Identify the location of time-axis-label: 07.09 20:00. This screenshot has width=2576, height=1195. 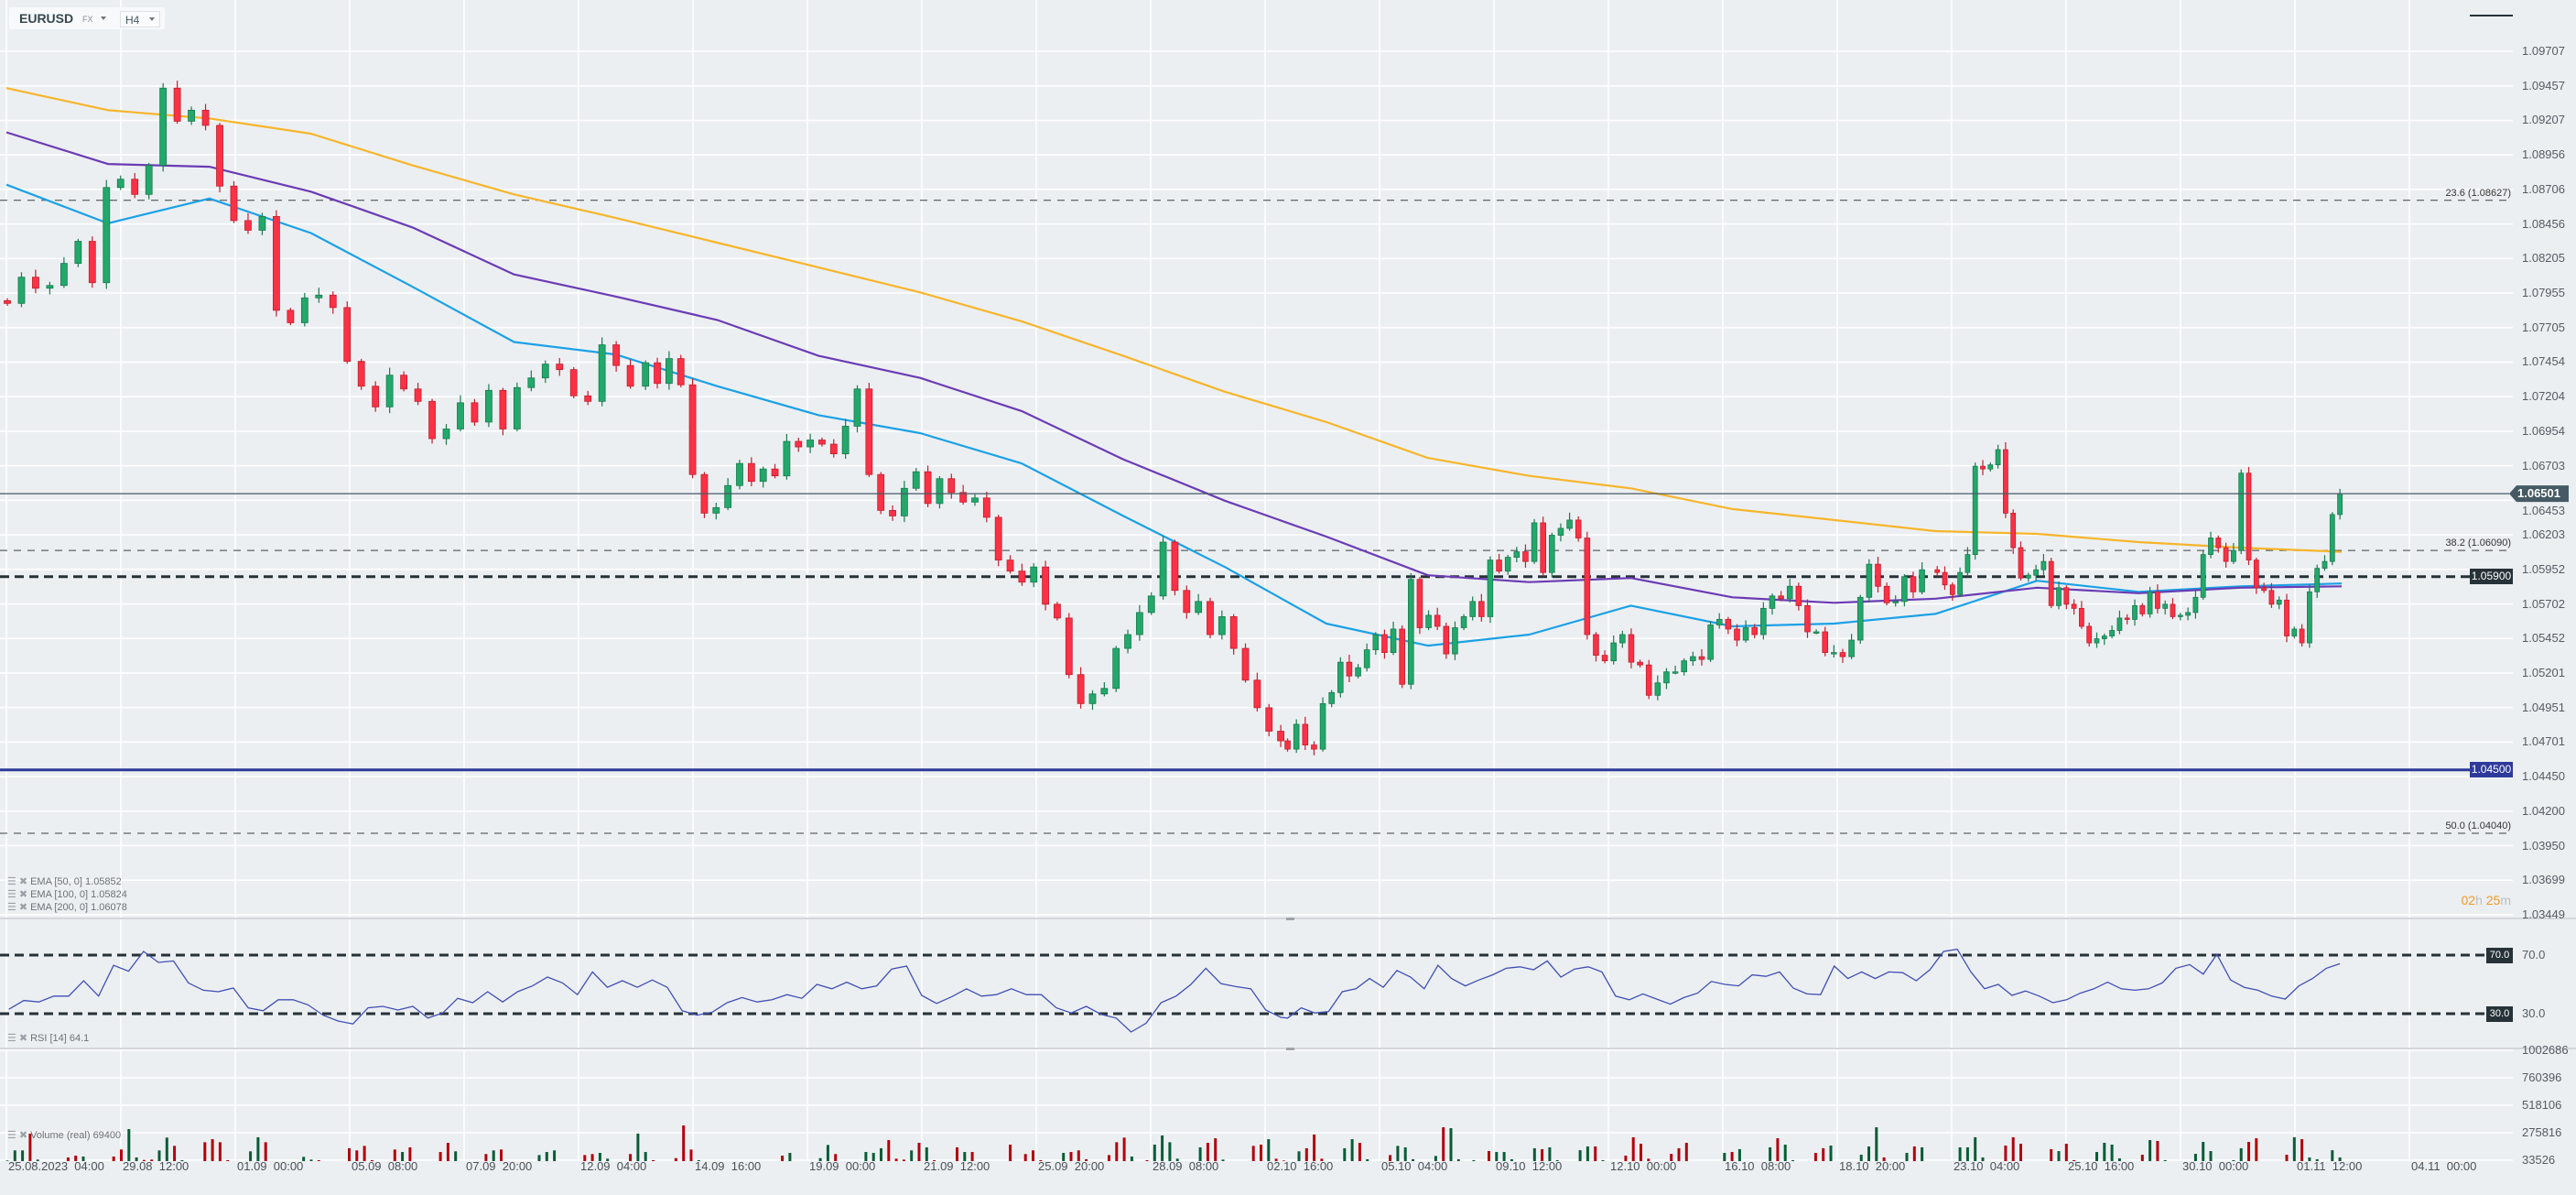
(499, 1166).